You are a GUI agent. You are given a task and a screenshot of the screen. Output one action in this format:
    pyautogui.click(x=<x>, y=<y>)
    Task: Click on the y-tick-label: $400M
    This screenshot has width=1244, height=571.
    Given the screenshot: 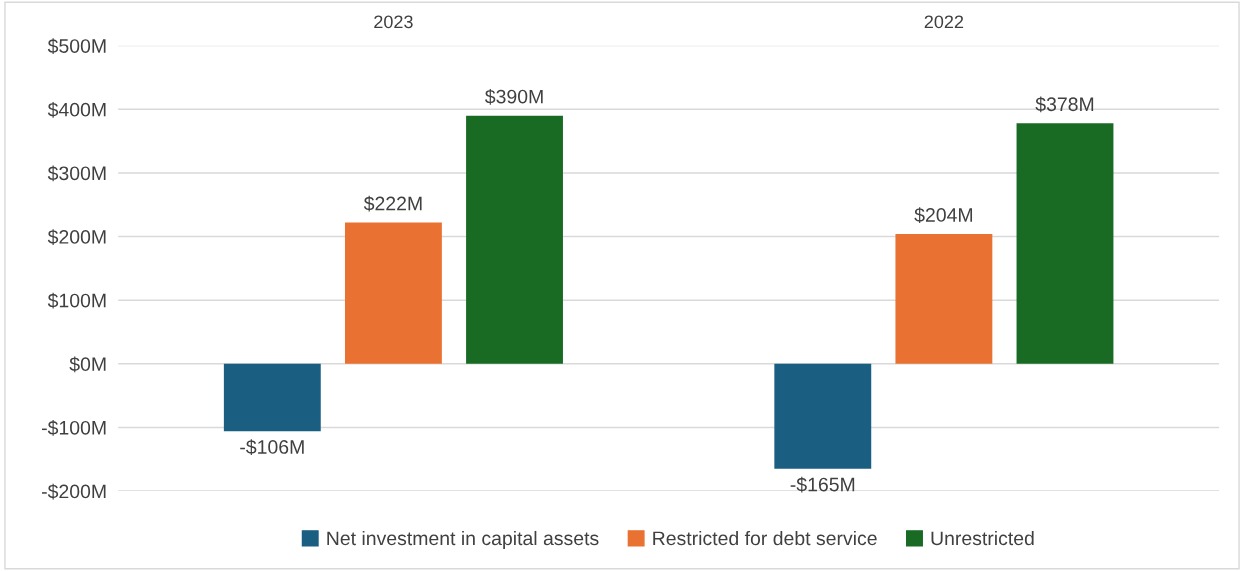 What is the action you would take?
    pyautogui.click(x=76, y=109)
    